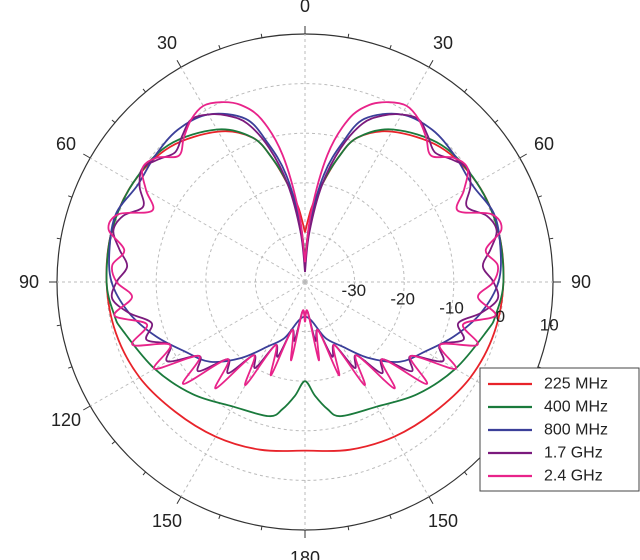 The image size is (640, 560). What do you see at coordinates (66, 144) in the screenshot?
I see `angle-label-4: 60` at bounding box center [66, 144].